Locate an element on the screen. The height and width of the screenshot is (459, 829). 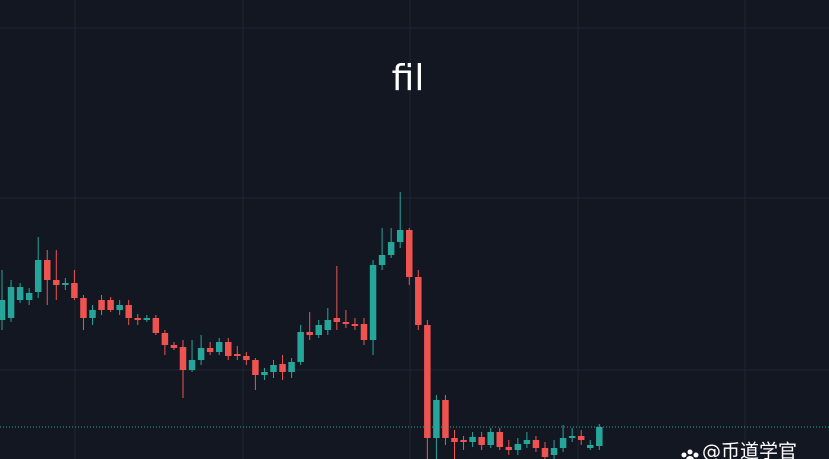
watermark: @币道学官 is located at coordinates (749, 450).